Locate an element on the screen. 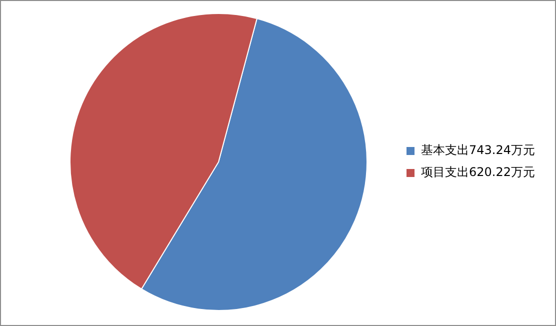 The image size is (556, 326). legend-label: 基本支出743.24万元 is located at coordinates (478, 150).